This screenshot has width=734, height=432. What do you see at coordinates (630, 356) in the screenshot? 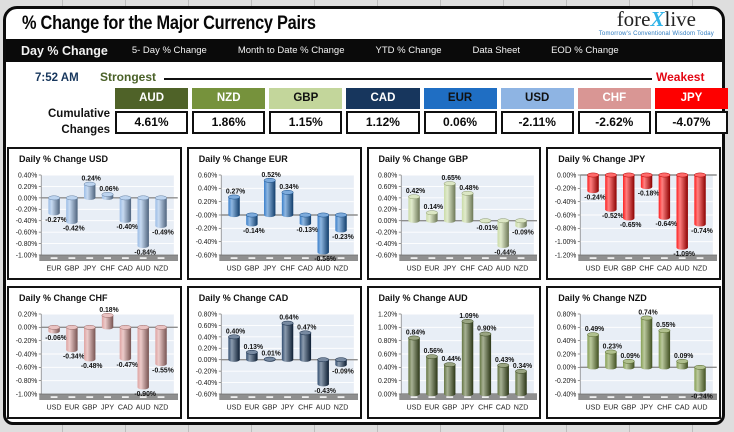
I see `svg-text: 0.09%` at bounding box center [630, 356].